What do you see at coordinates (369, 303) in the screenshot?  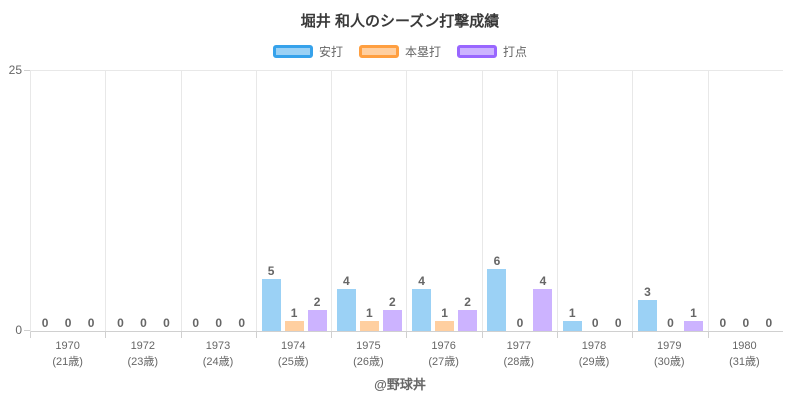 I see `bar-group-1975: 4 1 2` at bounding box center [369, 303].